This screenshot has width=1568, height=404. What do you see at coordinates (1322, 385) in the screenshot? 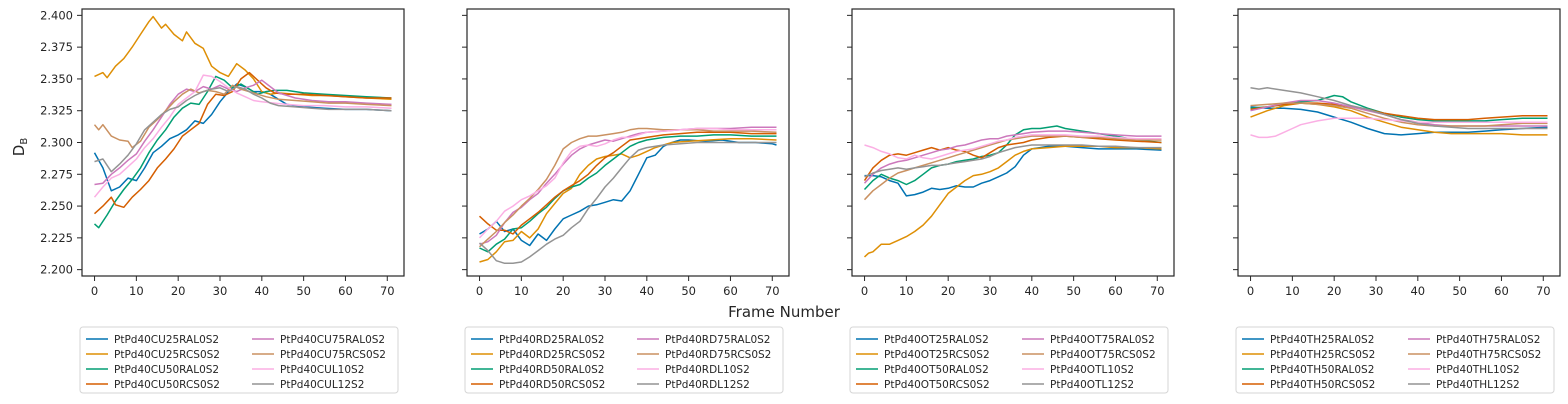
I see `legend-entry: PtPd40TH50RCS0S2` at bounding box center [1322, 385].